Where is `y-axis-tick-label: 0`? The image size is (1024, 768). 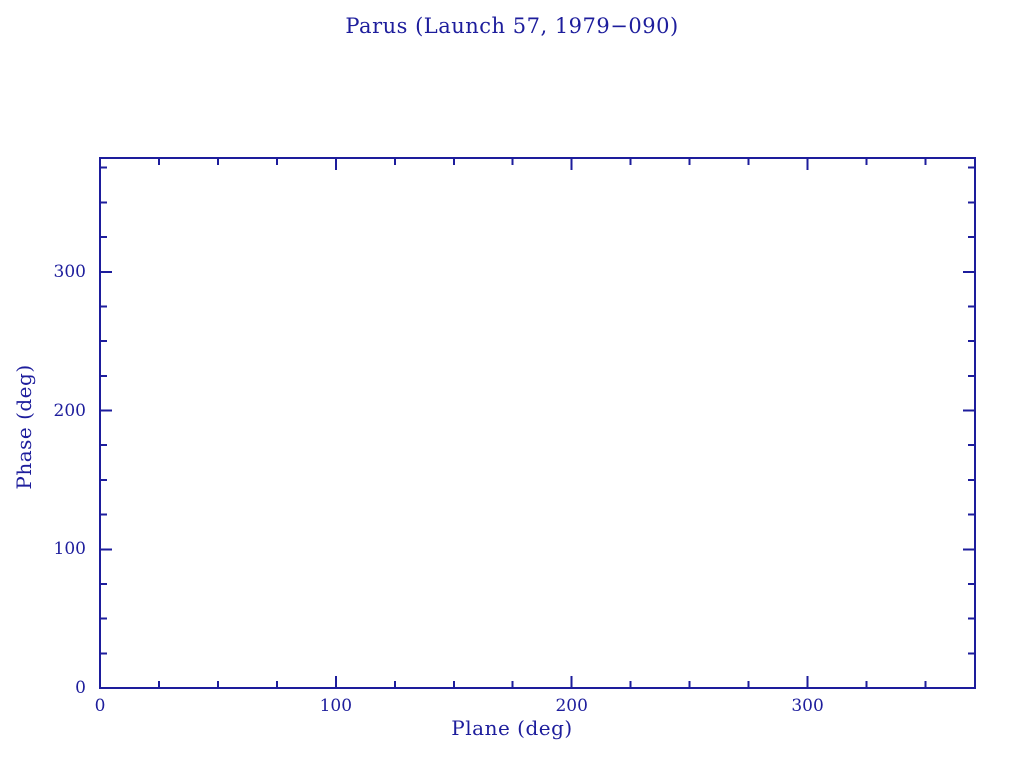 y-axis-tick-label: 0 is located at coordinates (80, 688).